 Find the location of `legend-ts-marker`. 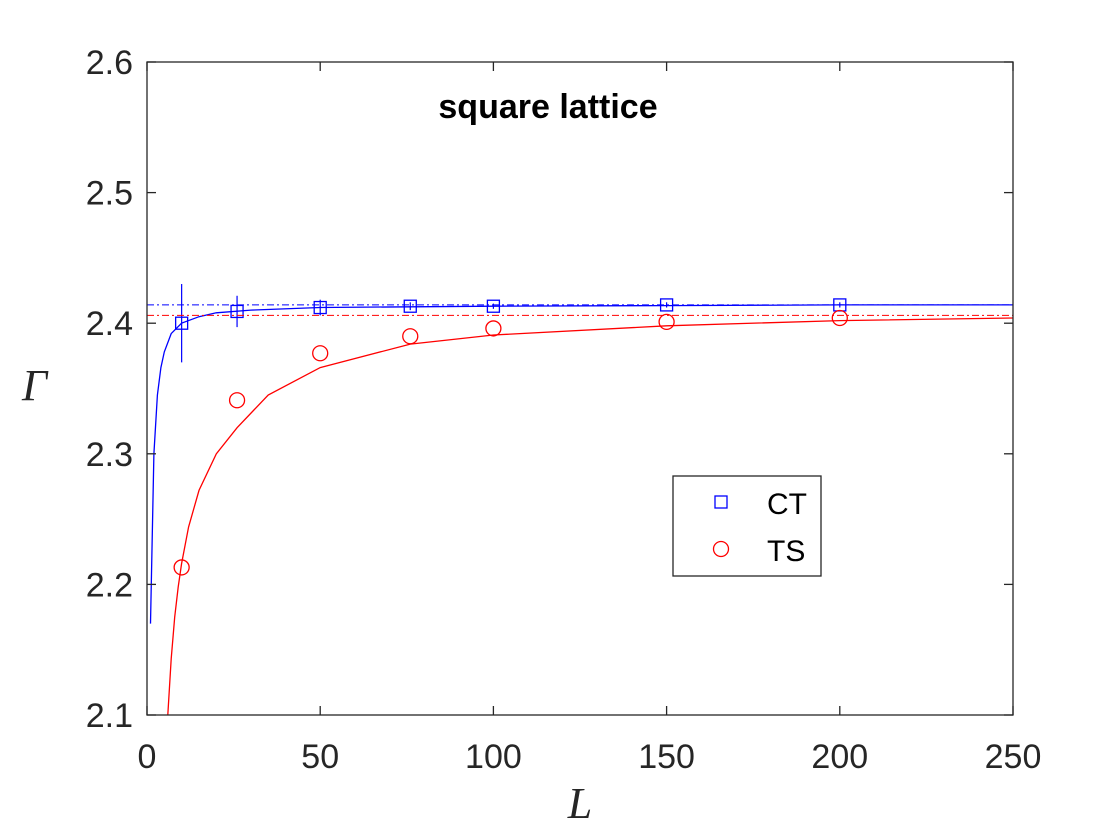

legend-ts-marker is located at coordinates (721, 549).